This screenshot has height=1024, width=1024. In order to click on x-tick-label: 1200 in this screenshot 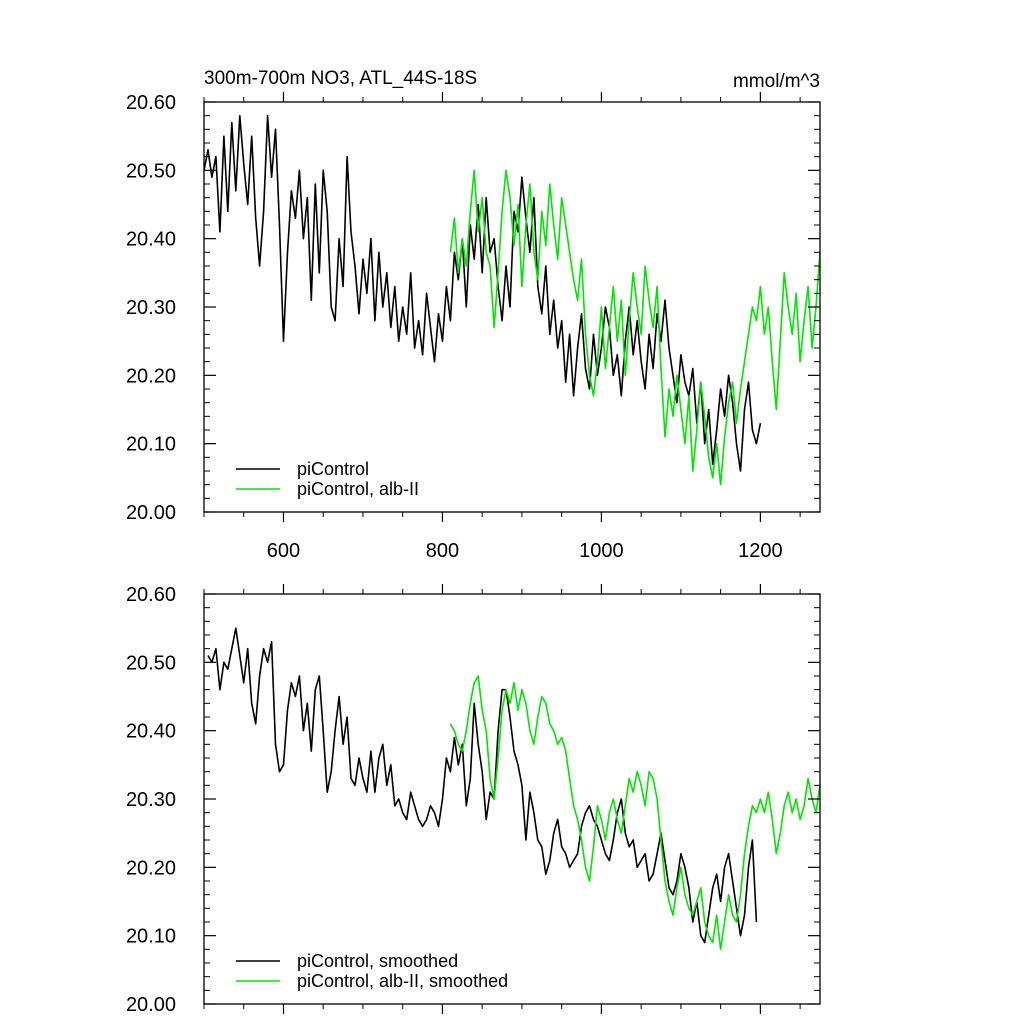, I will do `click(760, 551)`.